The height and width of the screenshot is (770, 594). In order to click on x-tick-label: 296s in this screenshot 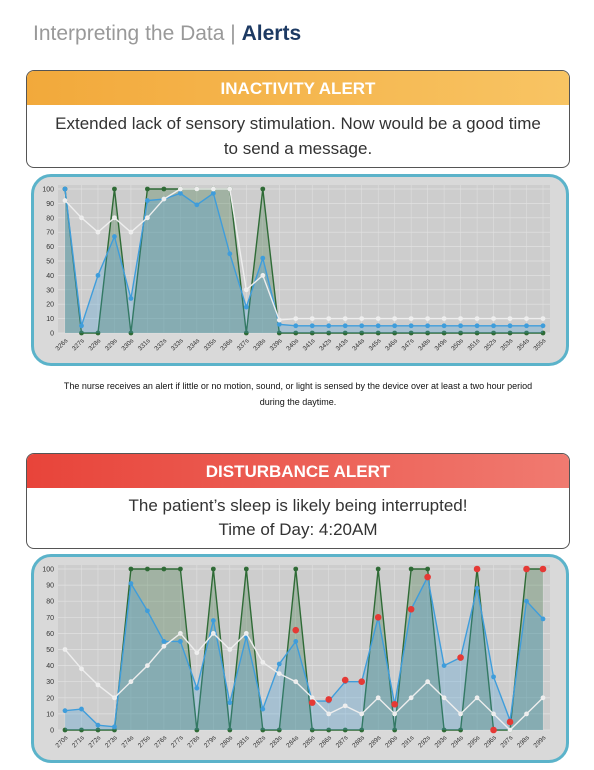, I will do `click(490, 741)`.